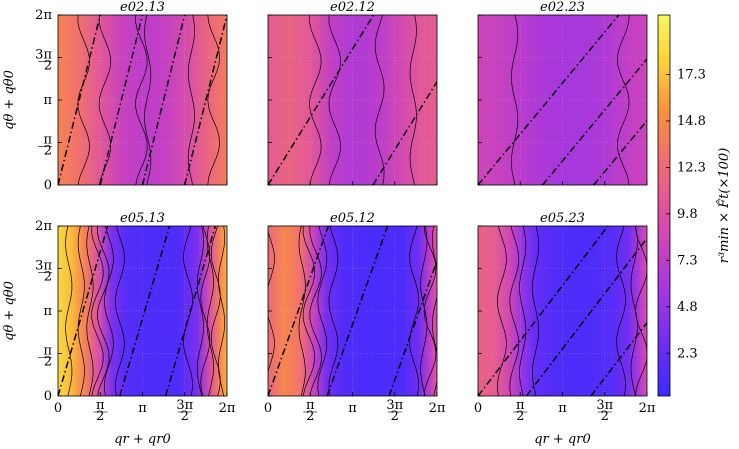  I want to click on colorbar-tick-label: 12.3, so click(691, 167).